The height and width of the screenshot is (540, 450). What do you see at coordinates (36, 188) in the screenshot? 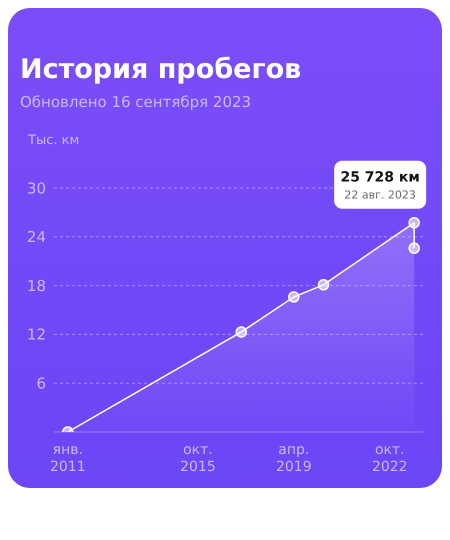
I see `y-tick-label: 30` at bounding box center [36, 188].